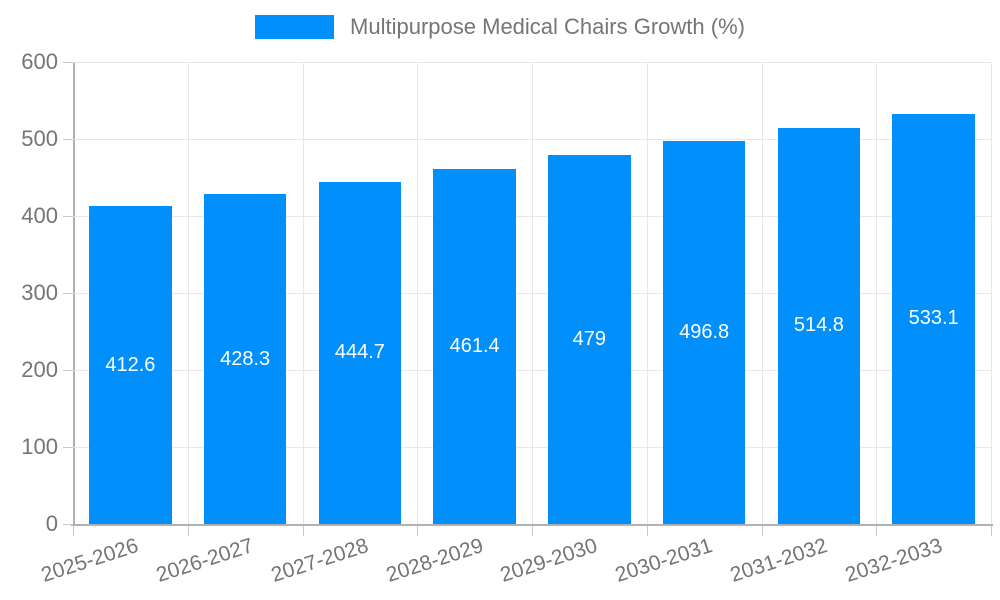 The width and height of the screenshot is (1000, 600). I want to click on y-axis-tick-label: 400, so click(39, 215).